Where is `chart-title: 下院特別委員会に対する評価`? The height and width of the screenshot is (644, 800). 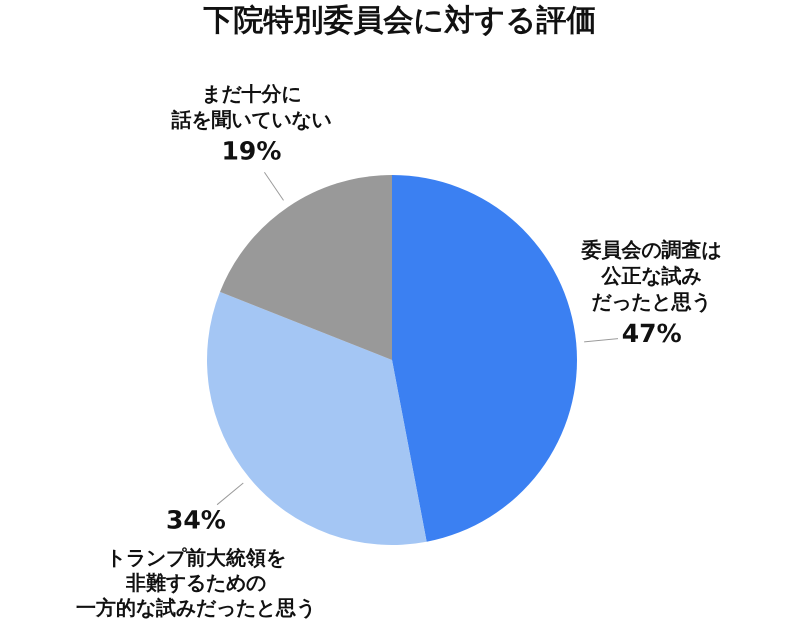 chart-title: 下院特別委員会に対する評価 is located at coordinates (400, 20).